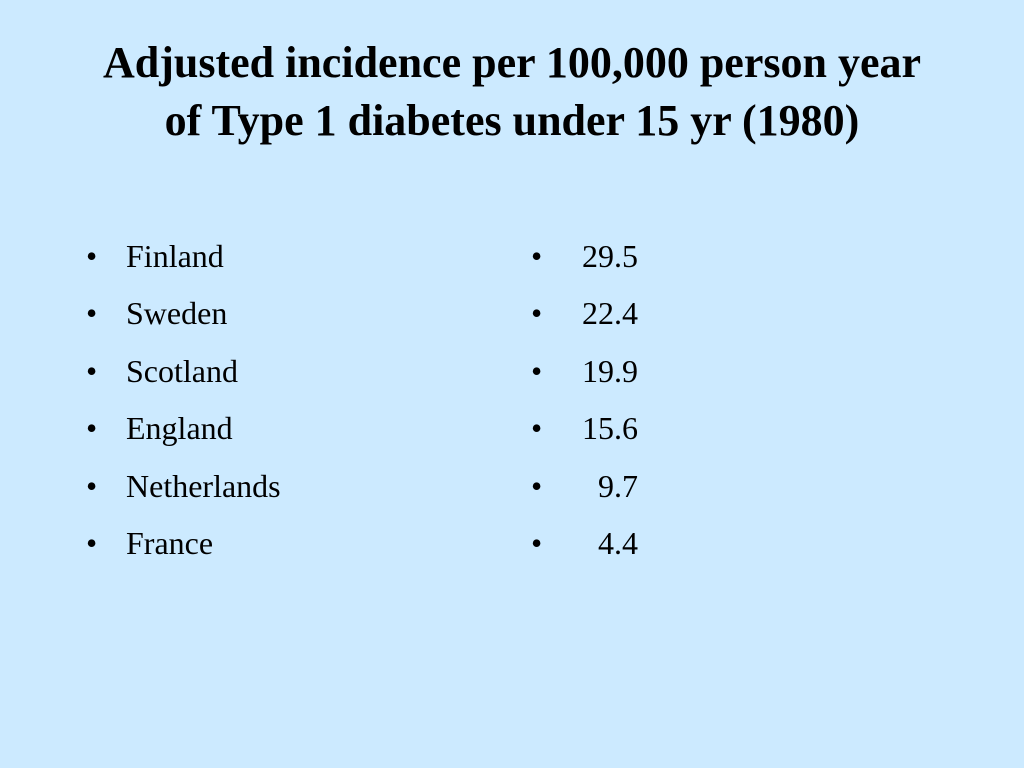  Describe the element at coordinates (203, 485) in the screenshot. I see `country-name: Netherlands` at that location.